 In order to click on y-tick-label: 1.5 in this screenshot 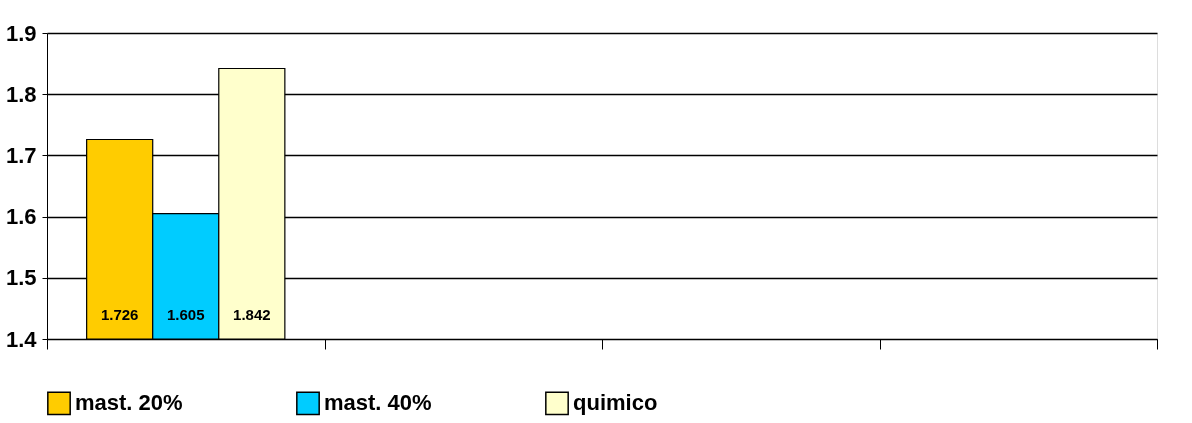, I will do `click(21, 278)`.